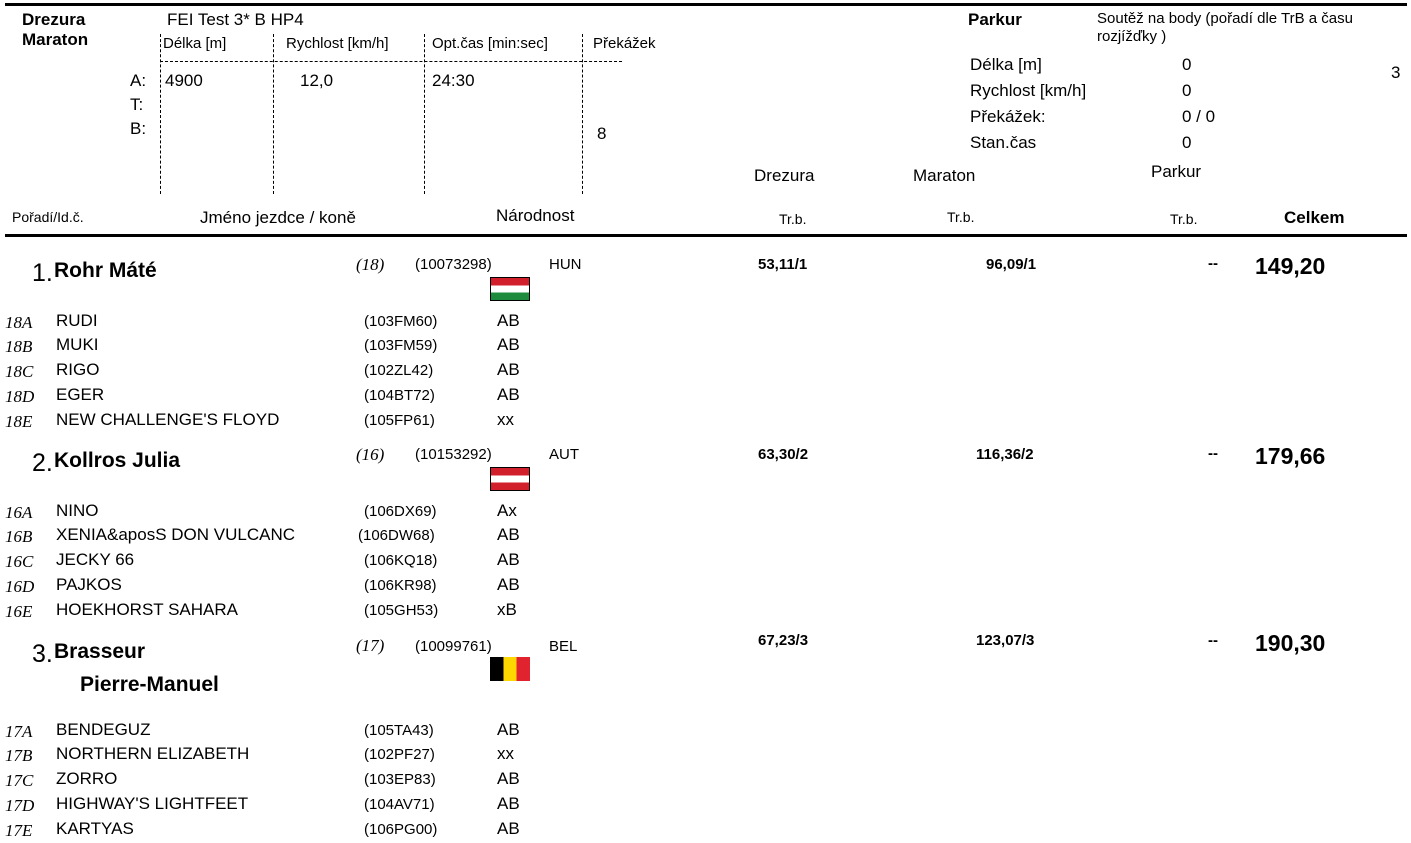  I want to click on horse-id: (106KR98), so click(400, 585).